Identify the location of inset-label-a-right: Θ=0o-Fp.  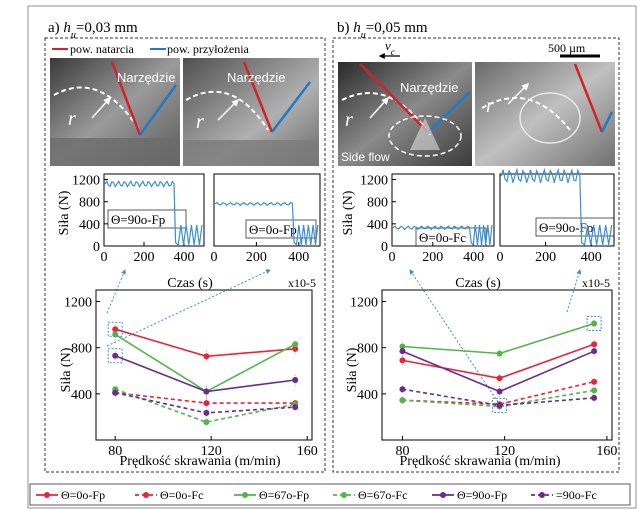
(281, 229).